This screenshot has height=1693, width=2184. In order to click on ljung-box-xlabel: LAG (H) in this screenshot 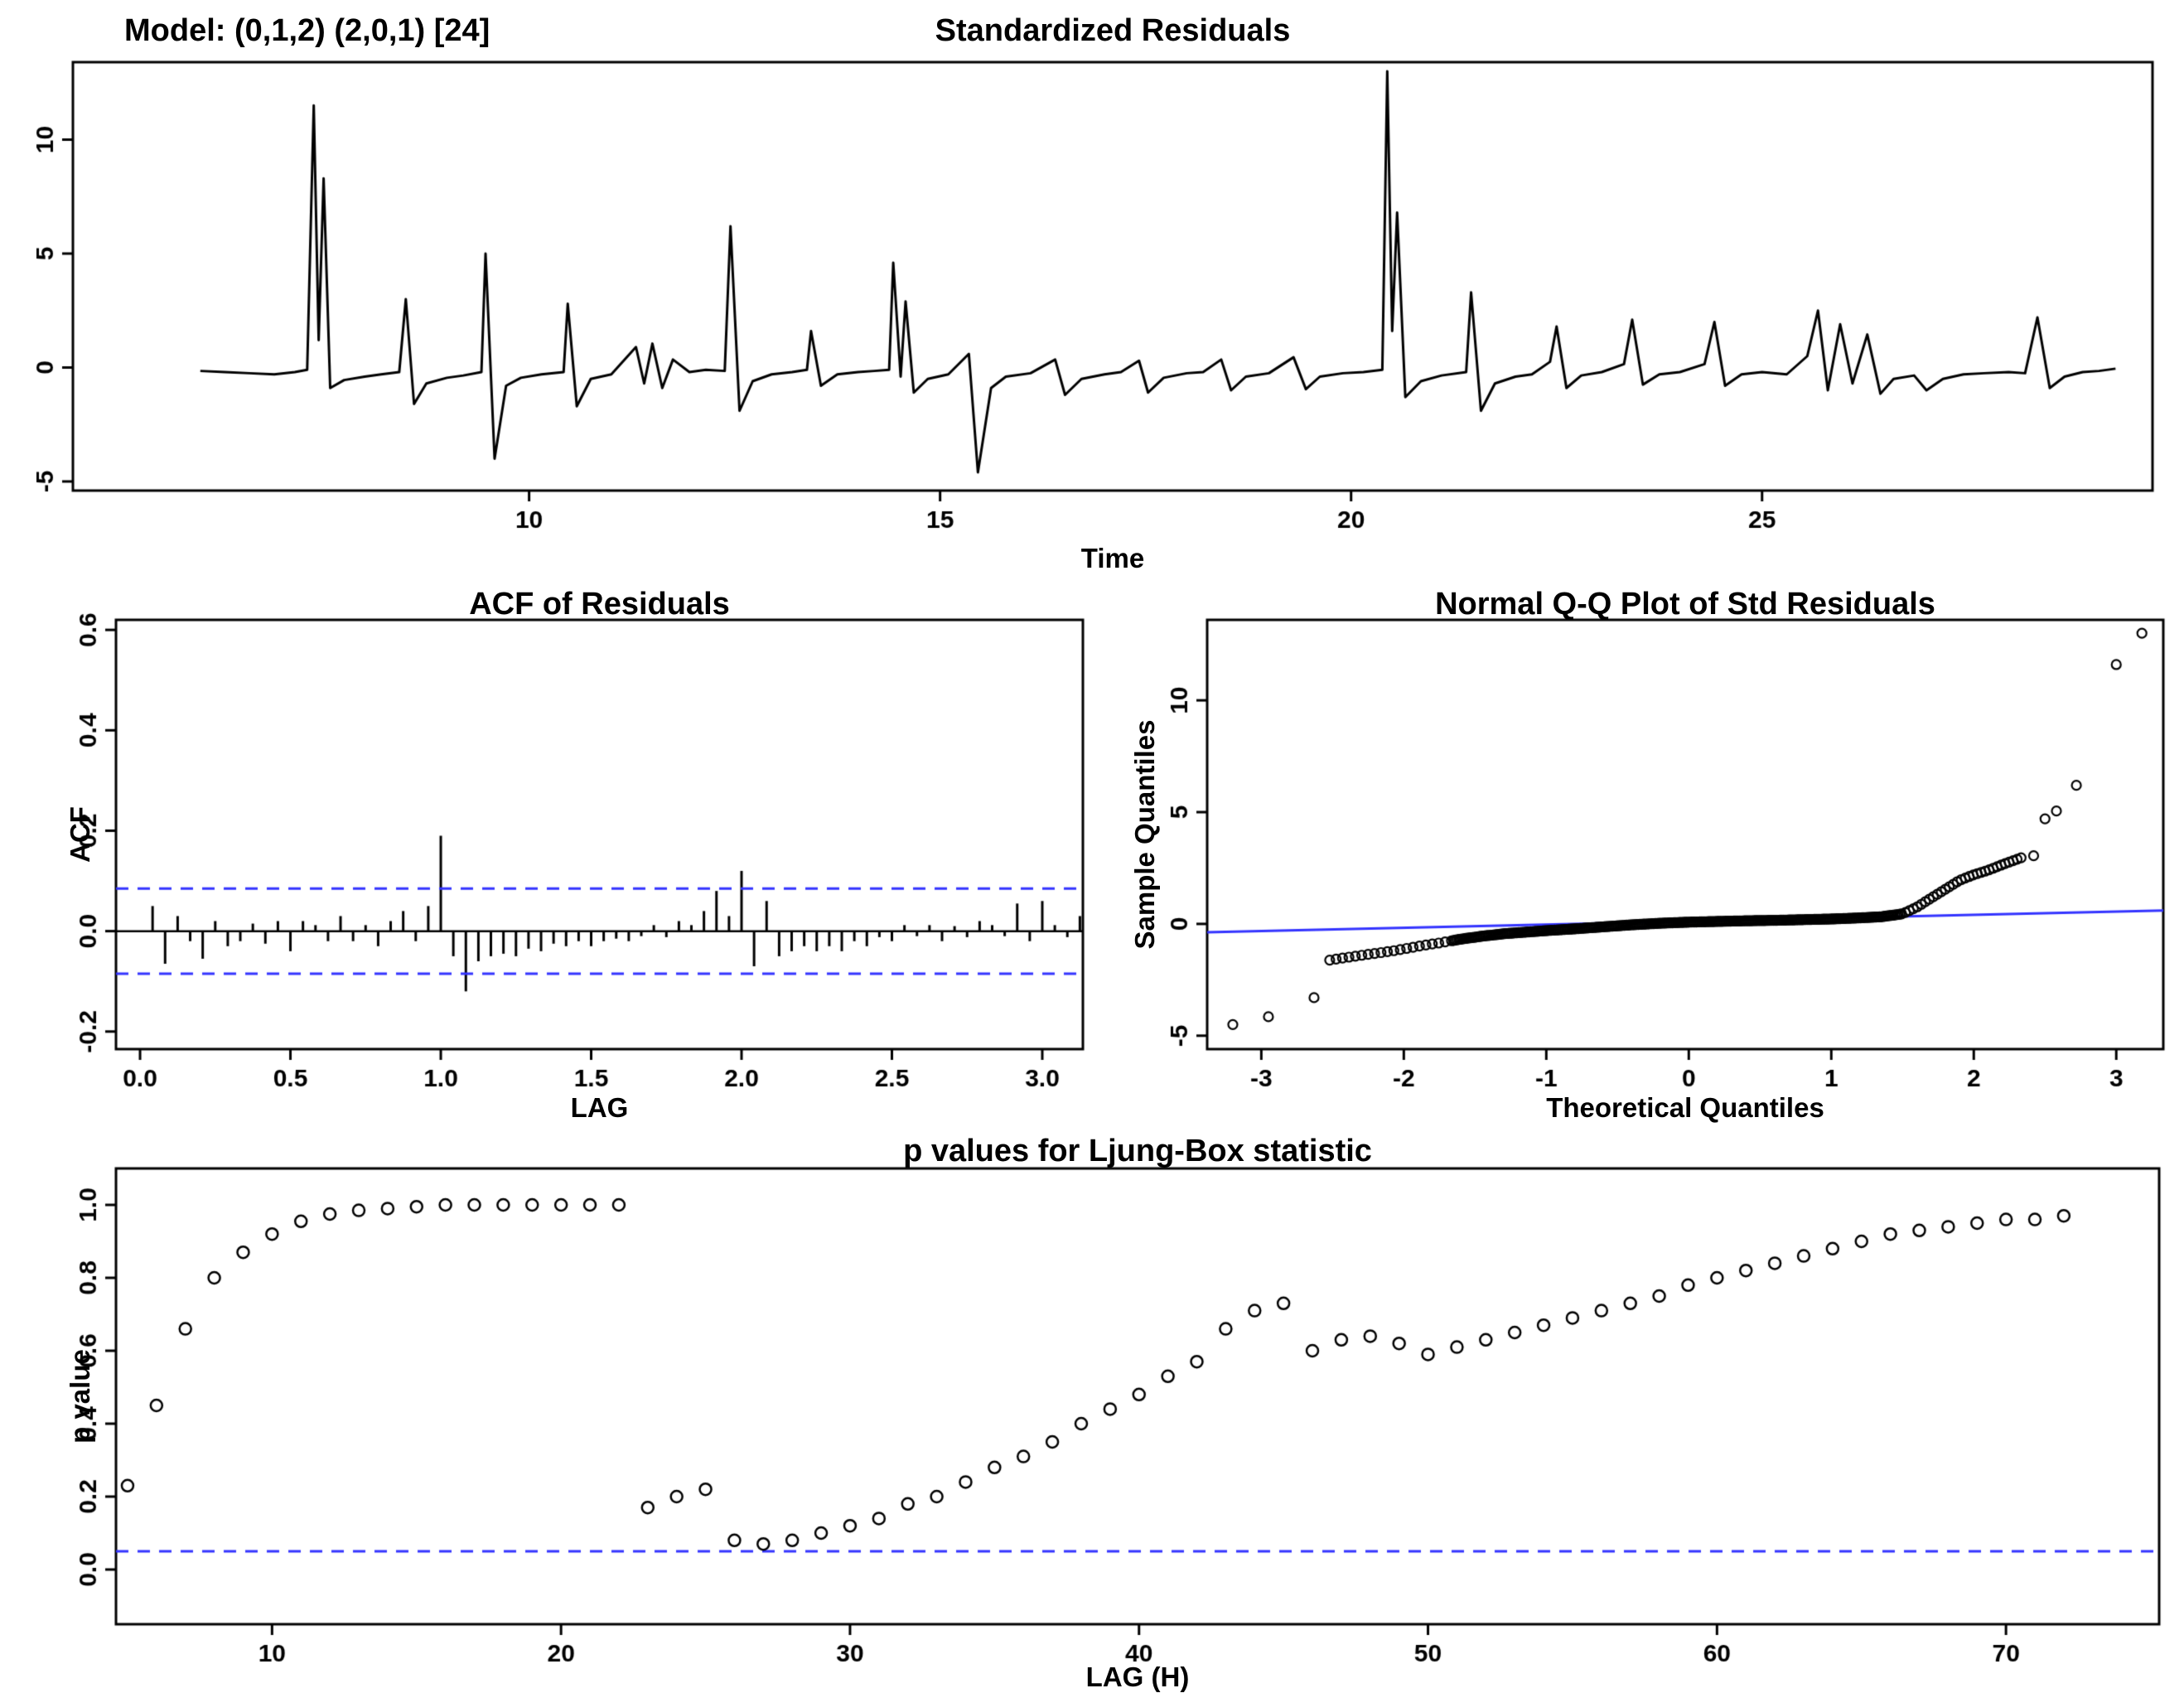, I will do `click(1137, 1677)`.